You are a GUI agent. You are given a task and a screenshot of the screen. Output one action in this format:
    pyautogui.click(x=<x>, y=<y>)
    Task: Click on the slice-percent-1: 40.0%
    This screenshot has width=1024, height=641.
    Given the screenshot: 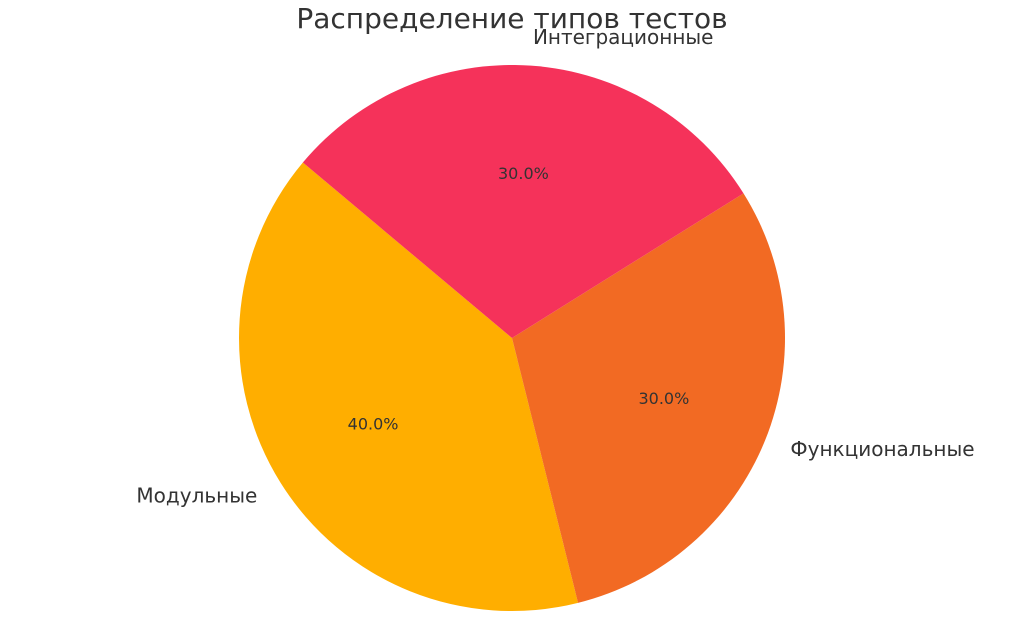 What is the action you would take?
    pyautogui.click(x=373, y=423)
    